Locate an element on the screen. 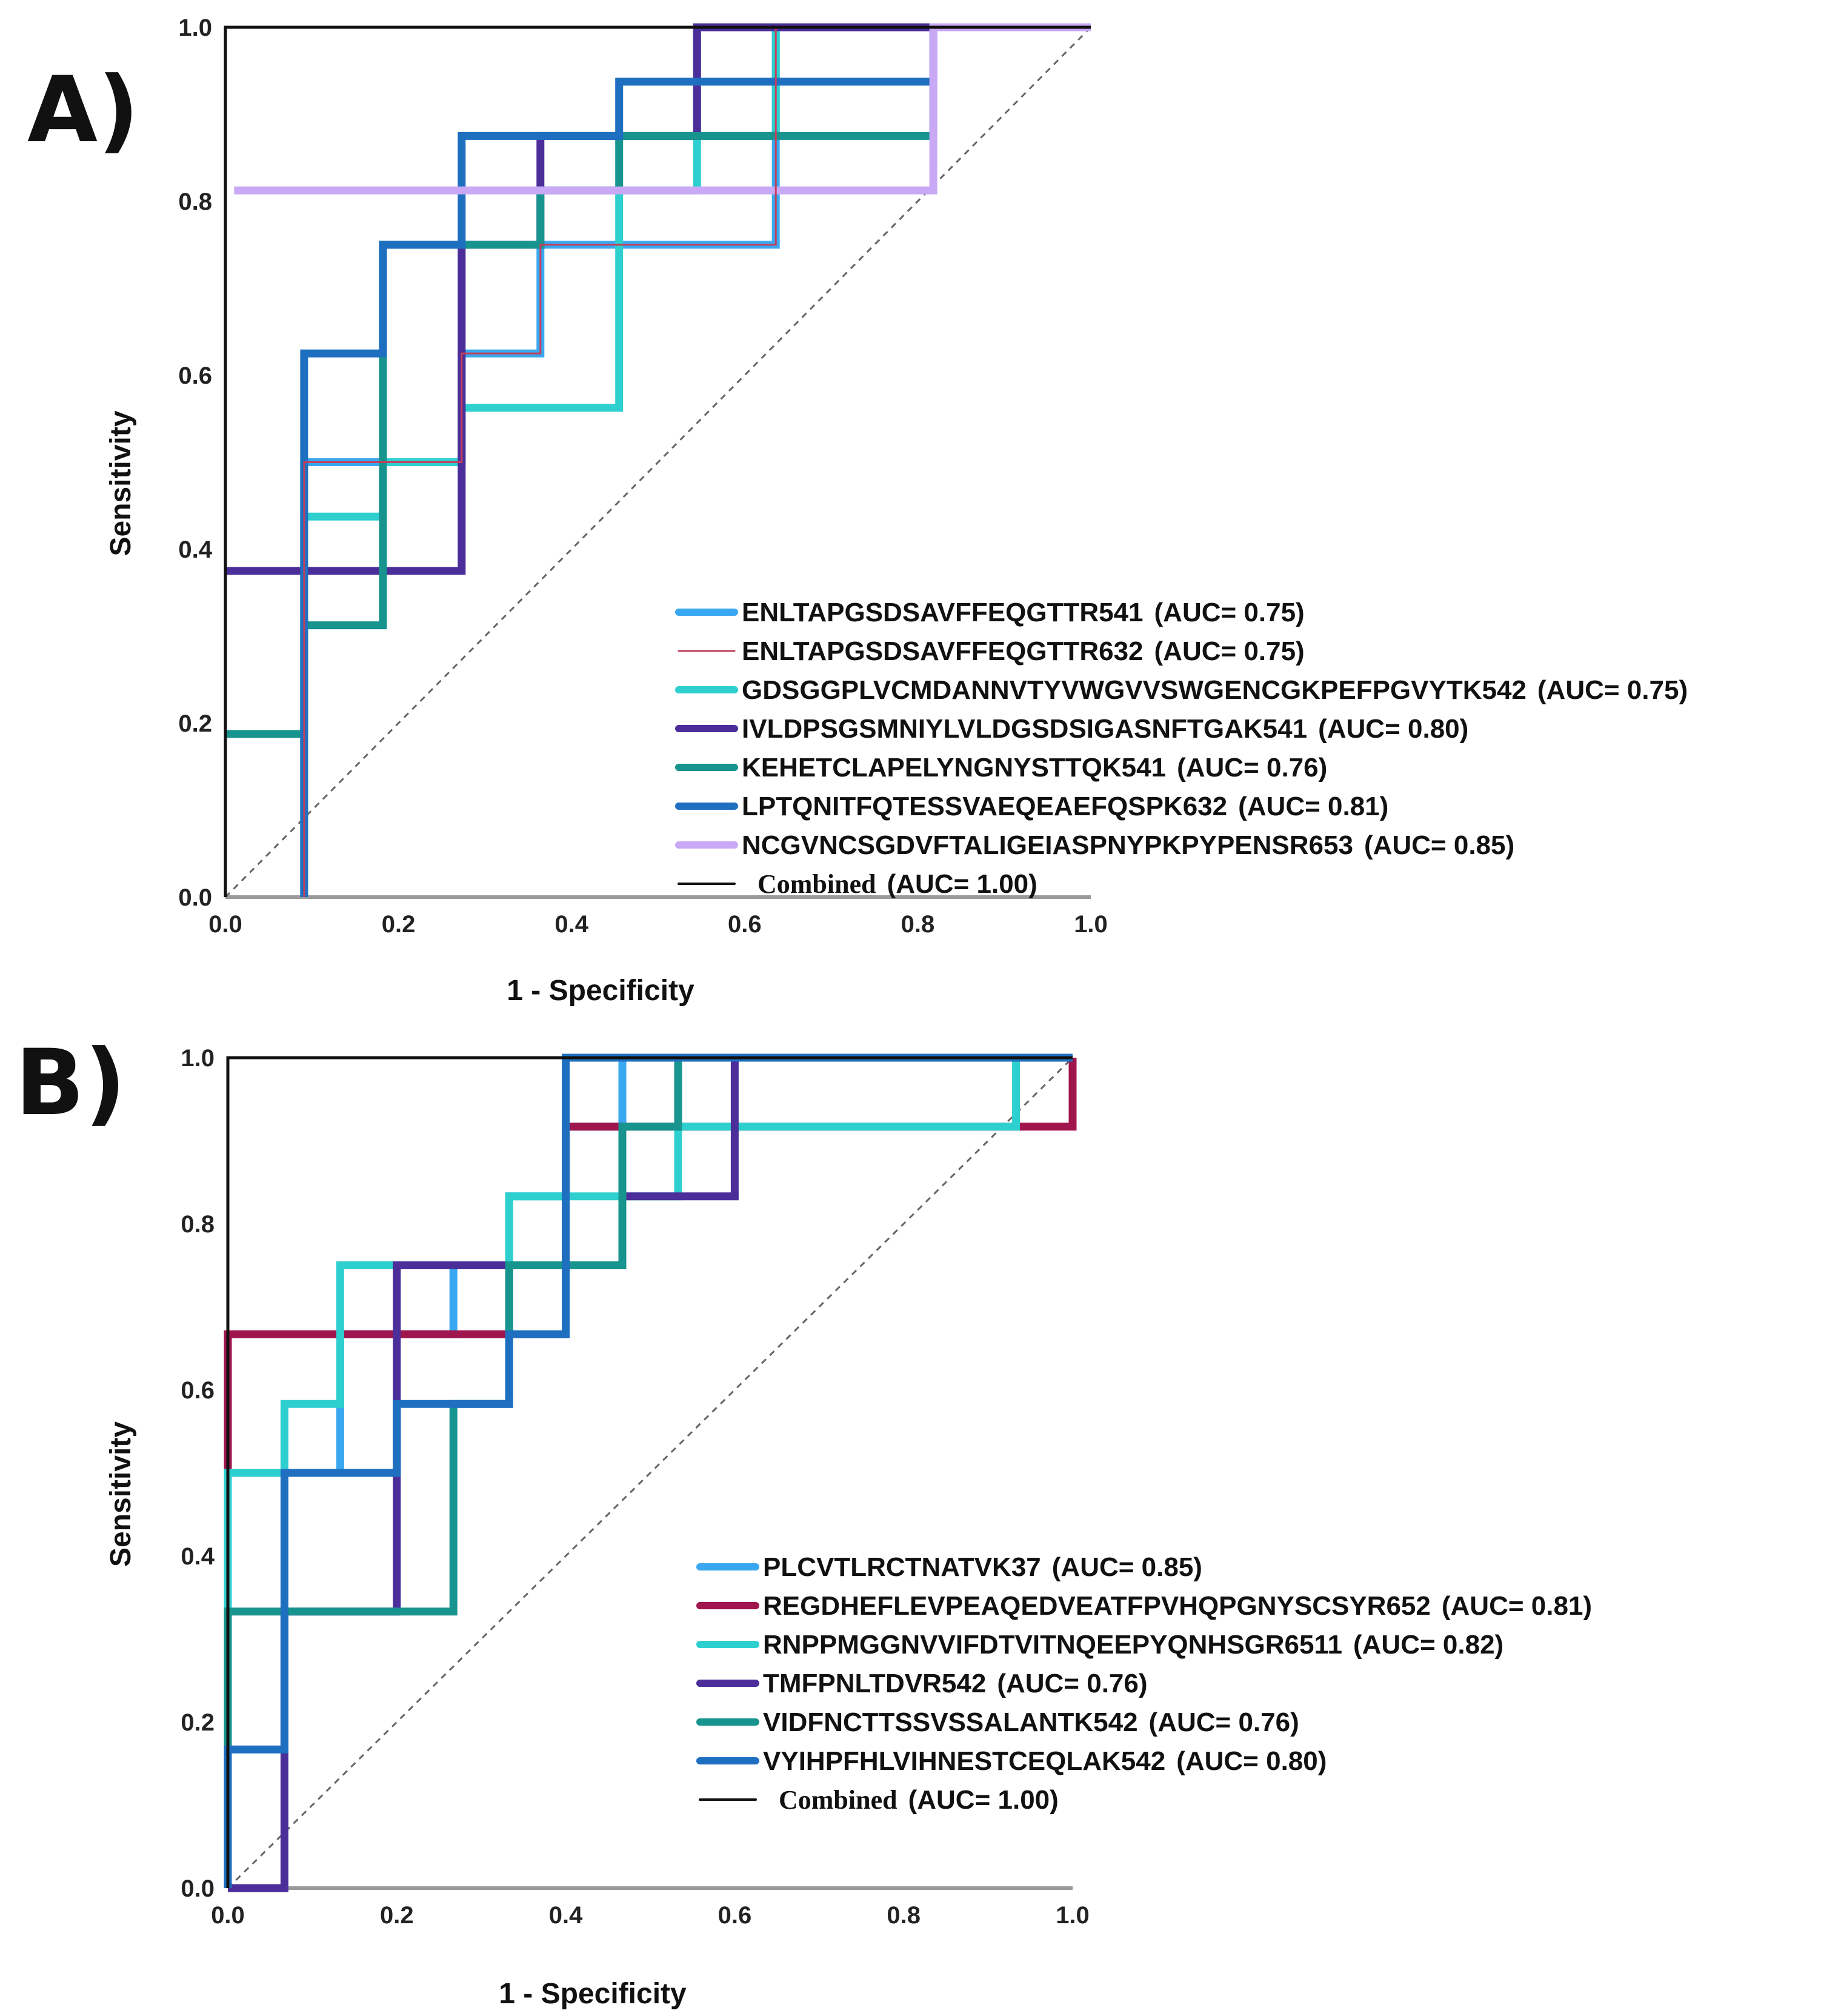 The height and width of the screenshot is (2016, 1838). legend-label: VYIHPFHLVIHNESTCEQLAK542 (AUC= 0.80) is located at coordinates (1045, 1761).